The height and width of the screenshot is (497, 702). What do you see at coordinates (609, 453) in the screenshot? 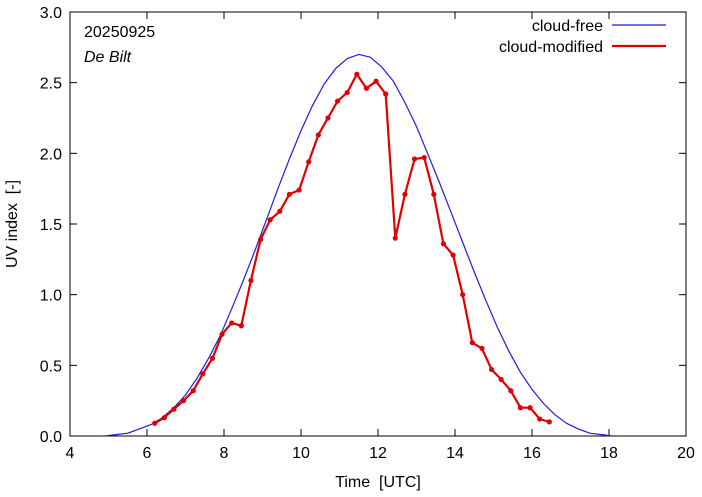
I see `x-tick-label: 18` at bounding box center [609, 453].